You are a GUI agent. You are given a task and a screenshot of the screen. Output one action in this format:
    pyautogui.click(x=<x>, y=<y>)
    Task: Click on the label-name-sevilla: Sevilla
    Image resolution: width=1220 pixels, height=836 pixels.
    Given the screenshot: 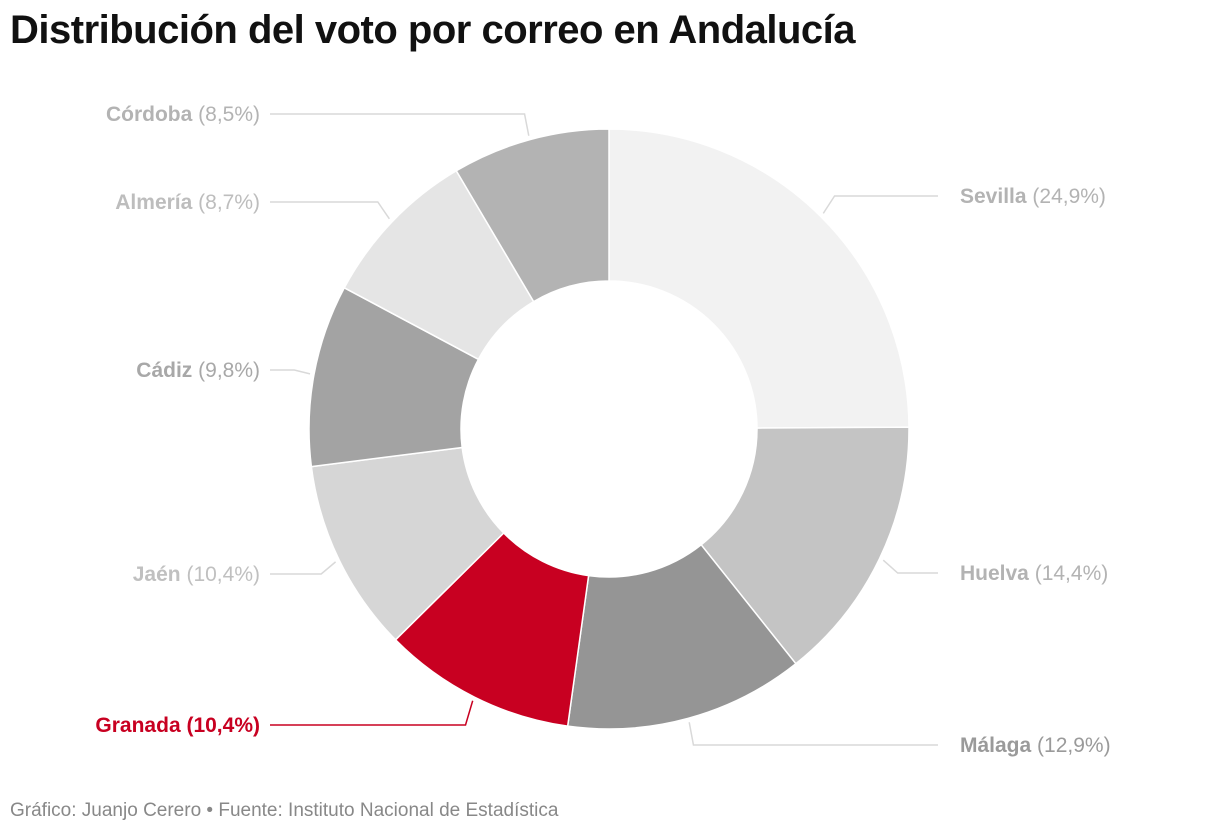 What is the action you would take?
    pyautogui.click(x=993, y=196)
    